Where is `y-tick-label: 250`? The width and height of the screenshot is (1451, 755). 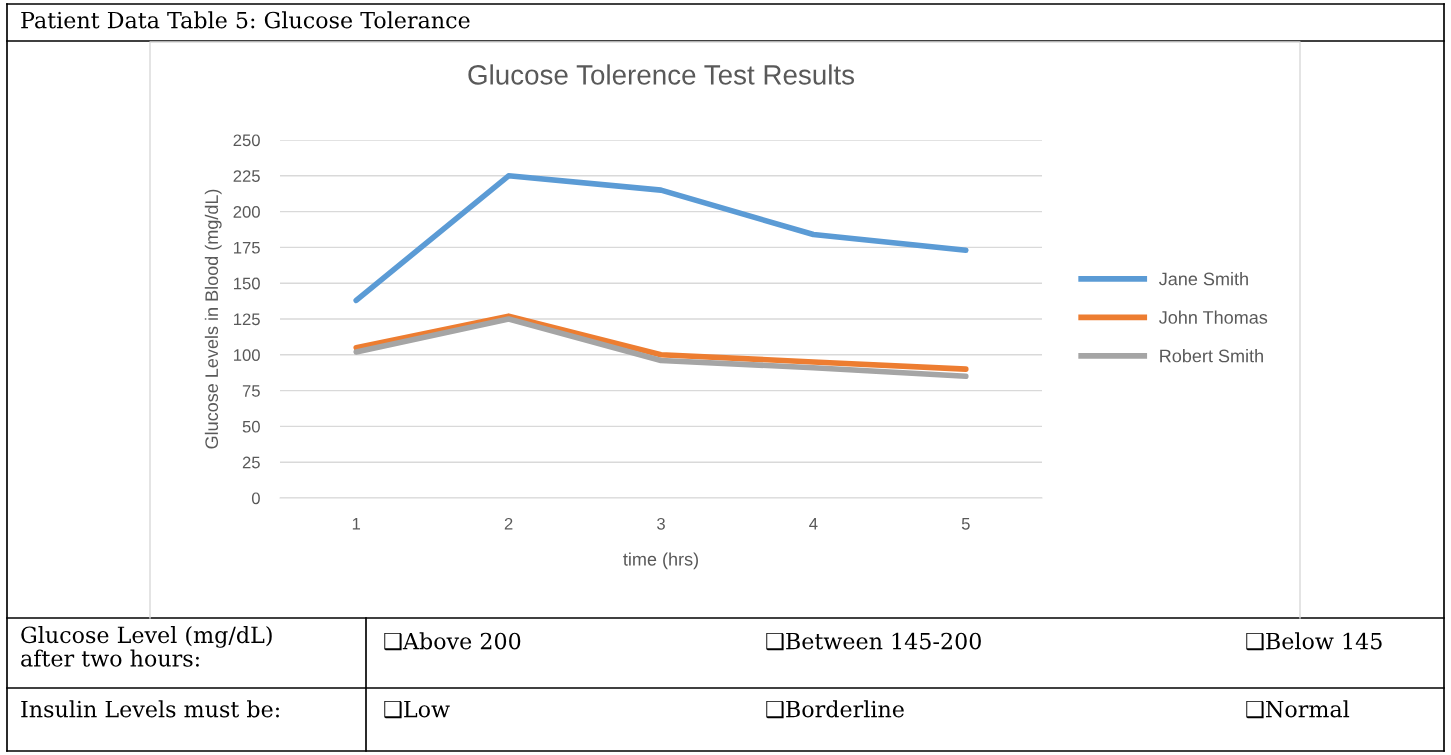 y-tick-label: 250 is located at coordinates (246, 140).